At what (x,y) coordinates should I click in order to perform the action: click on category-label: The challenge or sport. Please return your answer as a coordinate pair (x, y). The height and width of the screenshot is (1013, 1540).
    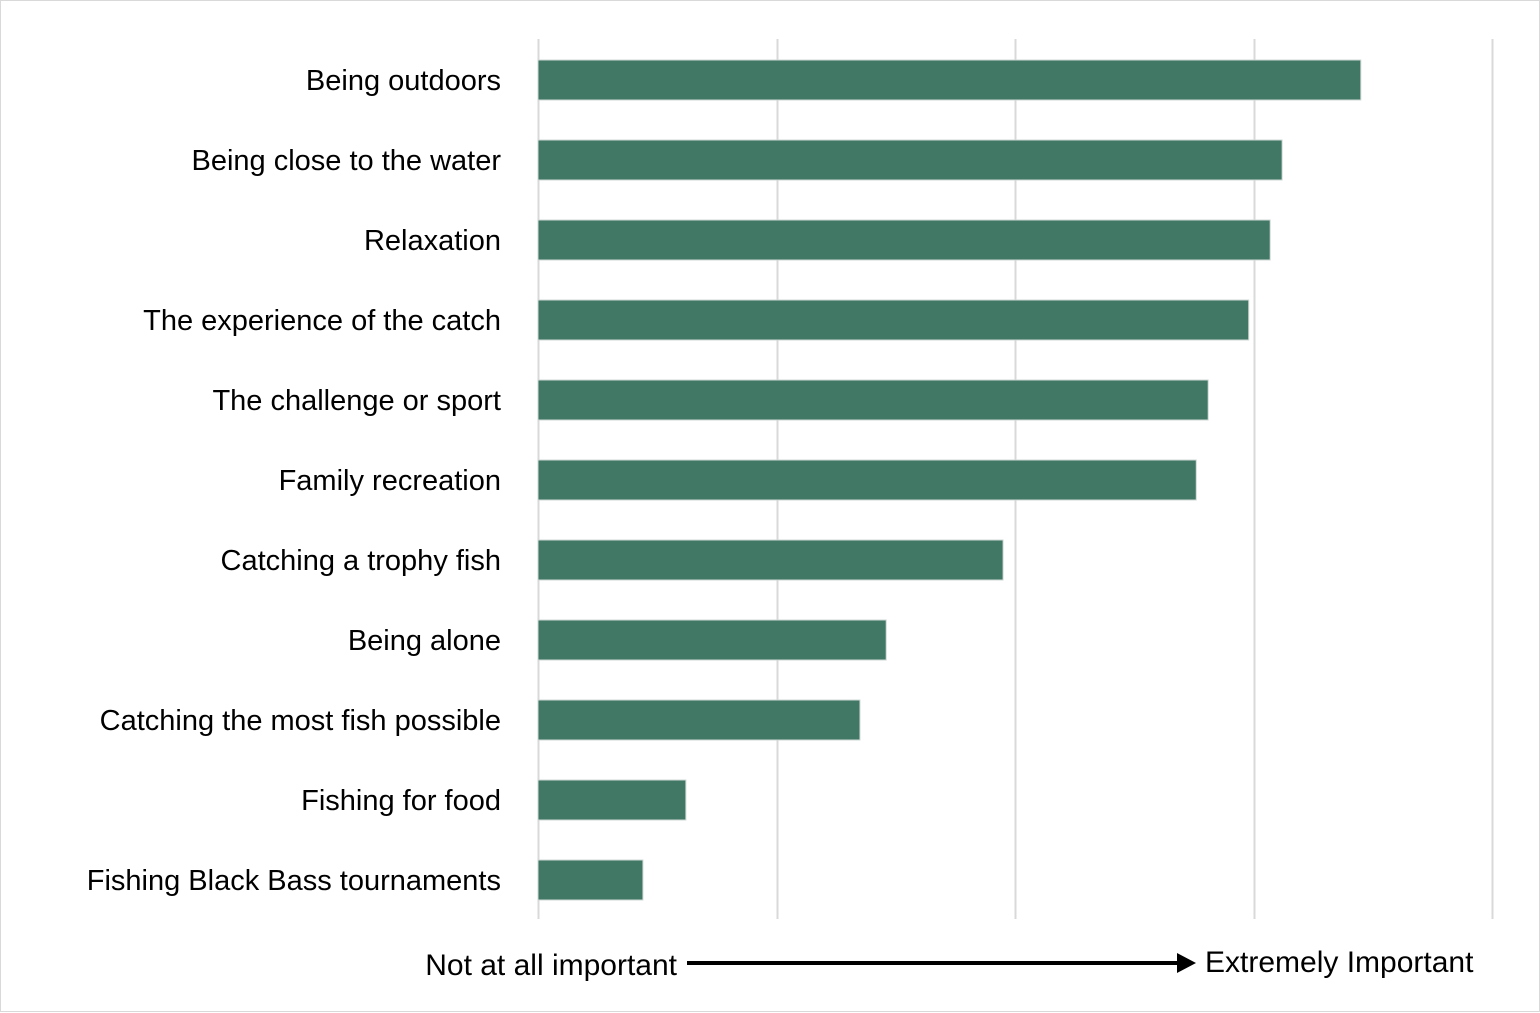
    Looking at the image, I should click on (356, 401).